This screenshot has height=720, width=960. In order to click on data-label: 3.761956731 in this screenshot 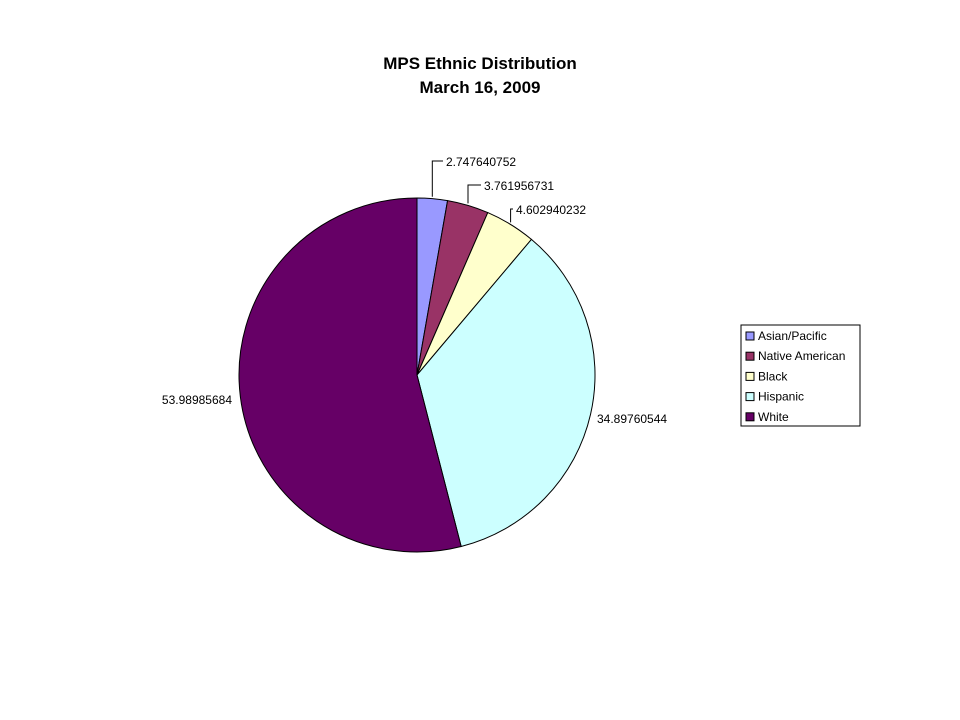, I will do `click(519, 186)`.